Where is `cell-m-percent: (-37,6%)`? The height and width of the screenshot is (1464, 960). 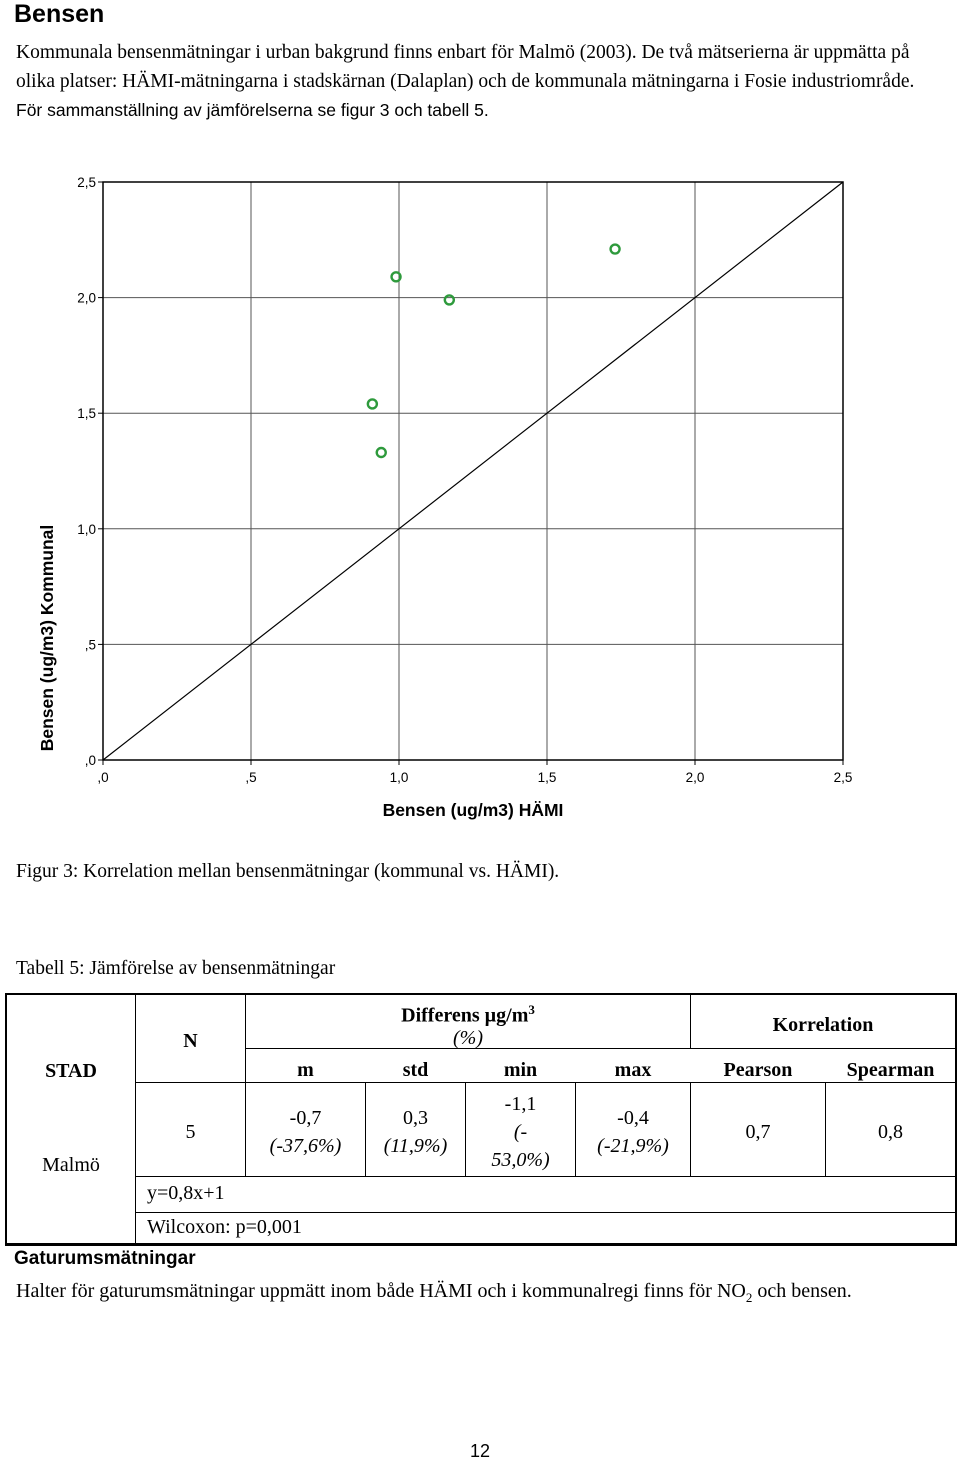
cell-m-percent: (-37,6%) is located at coordinates (305, 1146).